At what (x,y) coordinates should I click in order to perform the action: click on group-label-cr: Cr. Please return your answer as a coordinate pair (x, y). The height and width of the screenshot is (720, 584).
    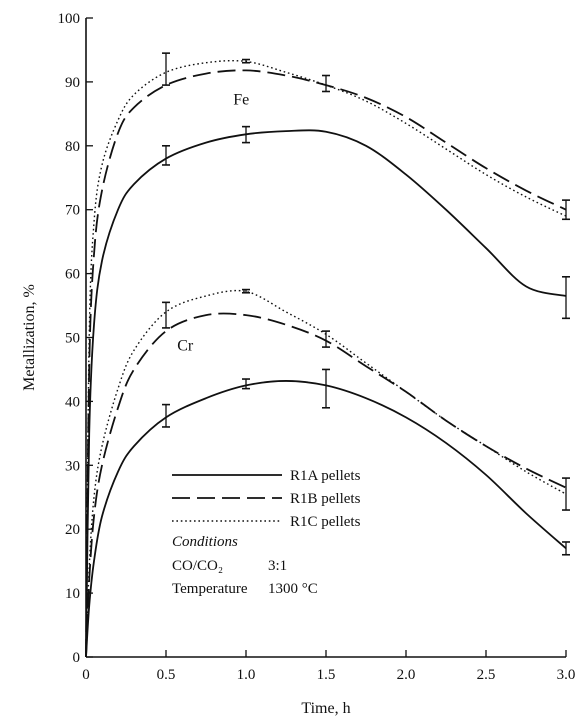
    Looking at the image, I should click on (185, 345).